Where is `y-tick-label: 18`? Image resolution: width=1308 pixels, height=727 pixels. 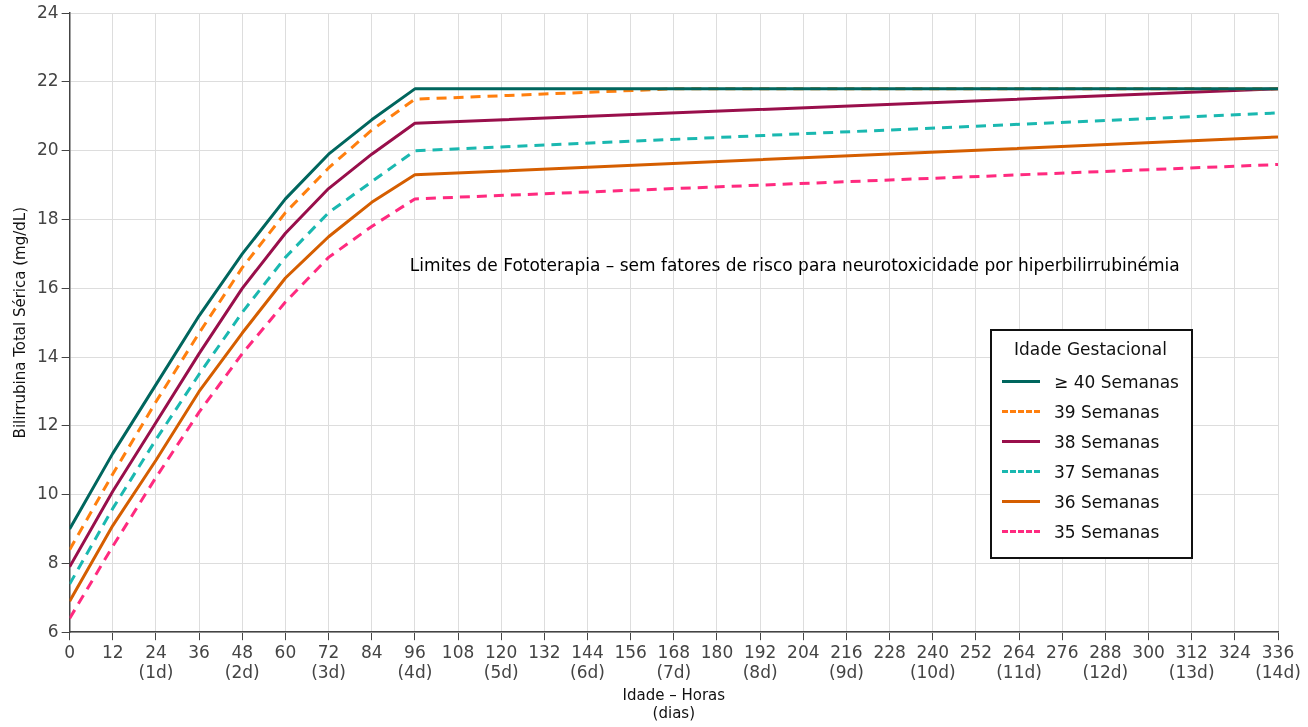 y-tick-label: 18 is located at coordinates (47, 217).